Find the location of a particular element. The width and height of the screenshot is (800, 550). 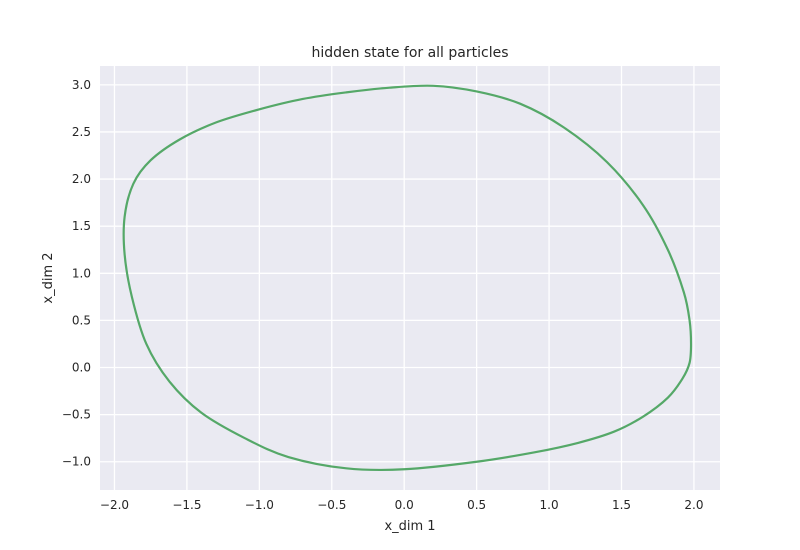

x-tick-label: −1.0 is located at coordinates (259, 505).